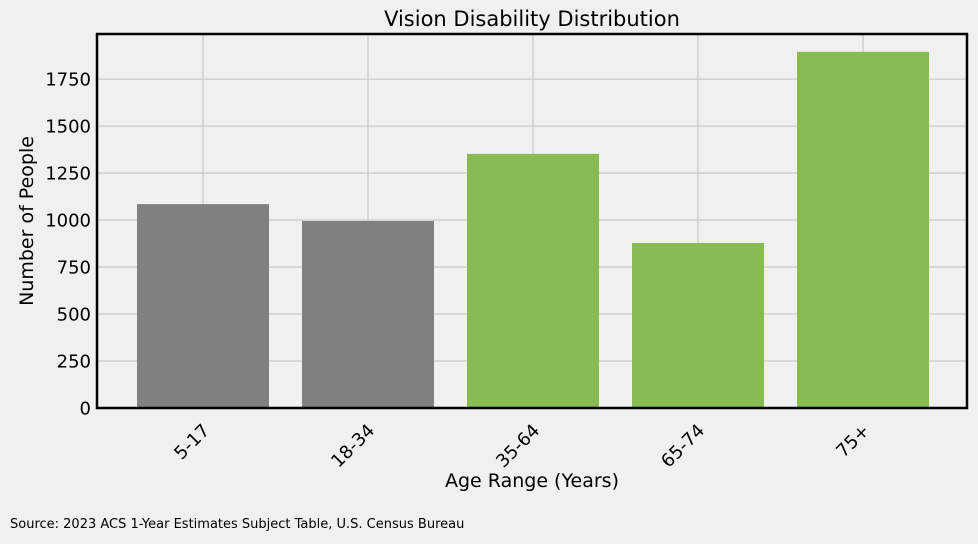 This screenshot has height=544, width=978. Describe the element at coordinates (353, 446) in the screenshot. I see `x-tick-label: 18-34` at that location.